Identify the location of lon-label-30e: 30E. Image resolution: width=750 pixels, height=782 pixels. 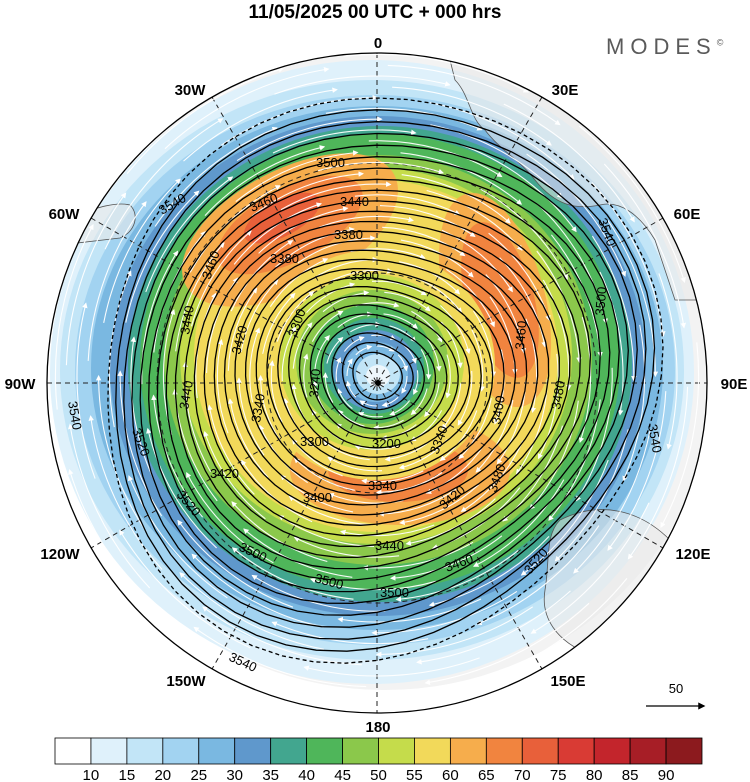
(565, 90).